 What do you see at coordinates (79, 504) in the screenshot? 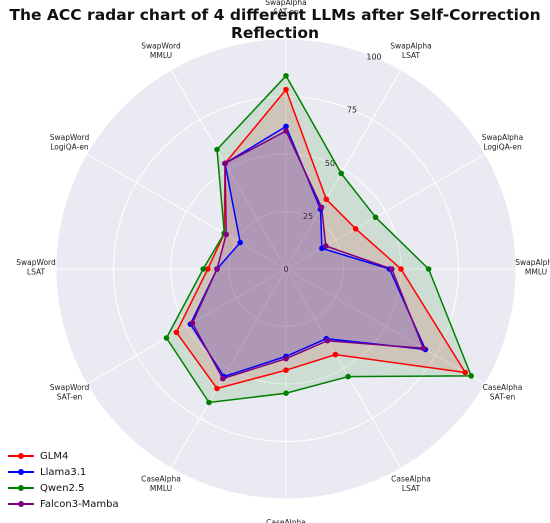
I see `legend-label: Falcon3-Mamba` at bounding box center [79, 504].